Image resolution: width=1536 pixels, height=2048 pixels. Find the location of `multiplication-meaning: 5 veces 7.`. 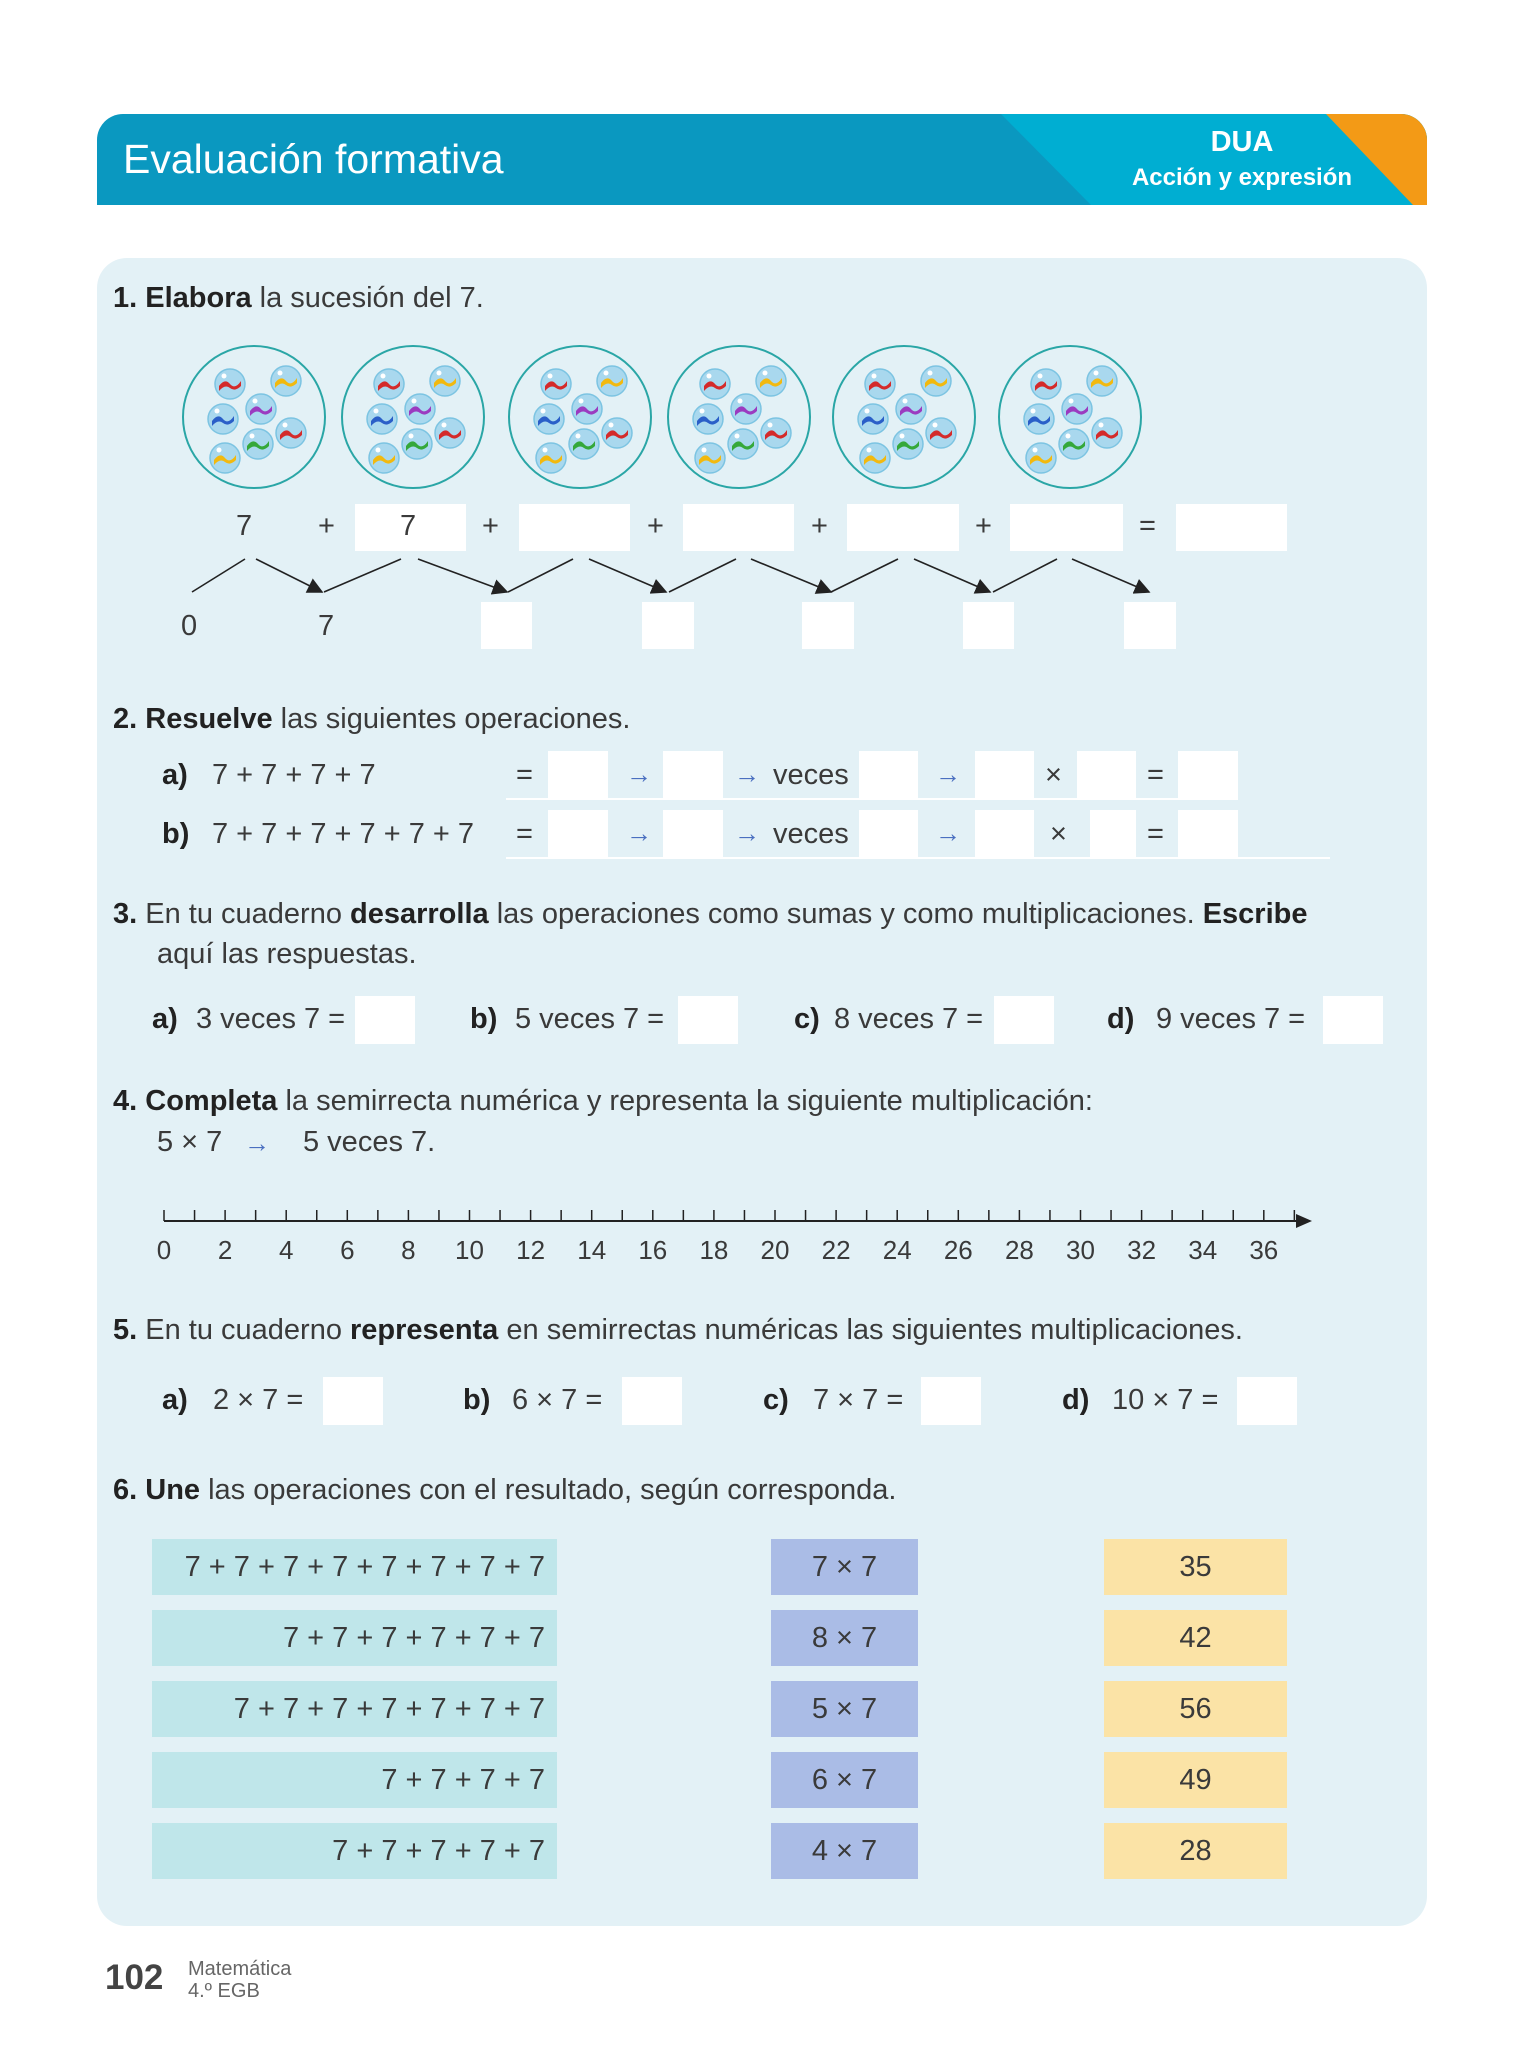

multiplication-meaning: 5 veces 7. is located at coordinates (369, 1142).